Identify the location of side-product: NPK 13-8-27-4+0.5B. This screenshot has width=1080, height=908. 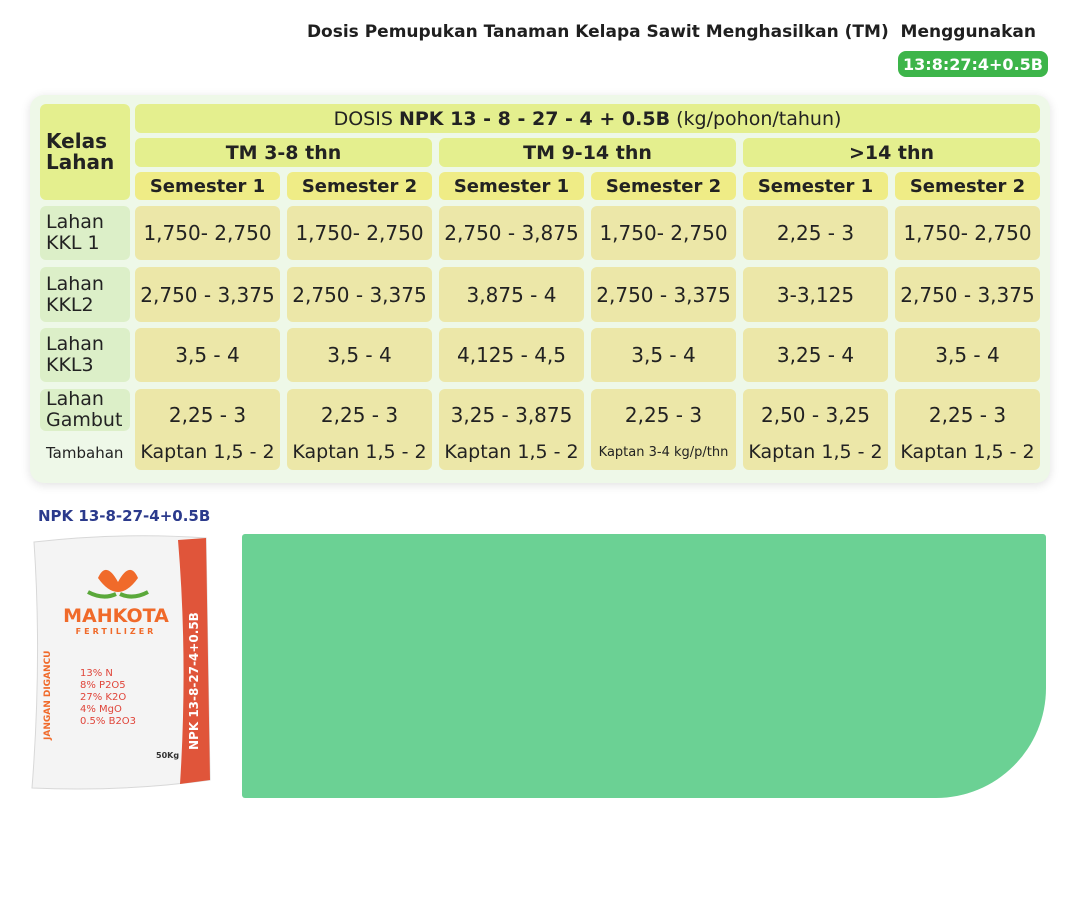
(194, 681).